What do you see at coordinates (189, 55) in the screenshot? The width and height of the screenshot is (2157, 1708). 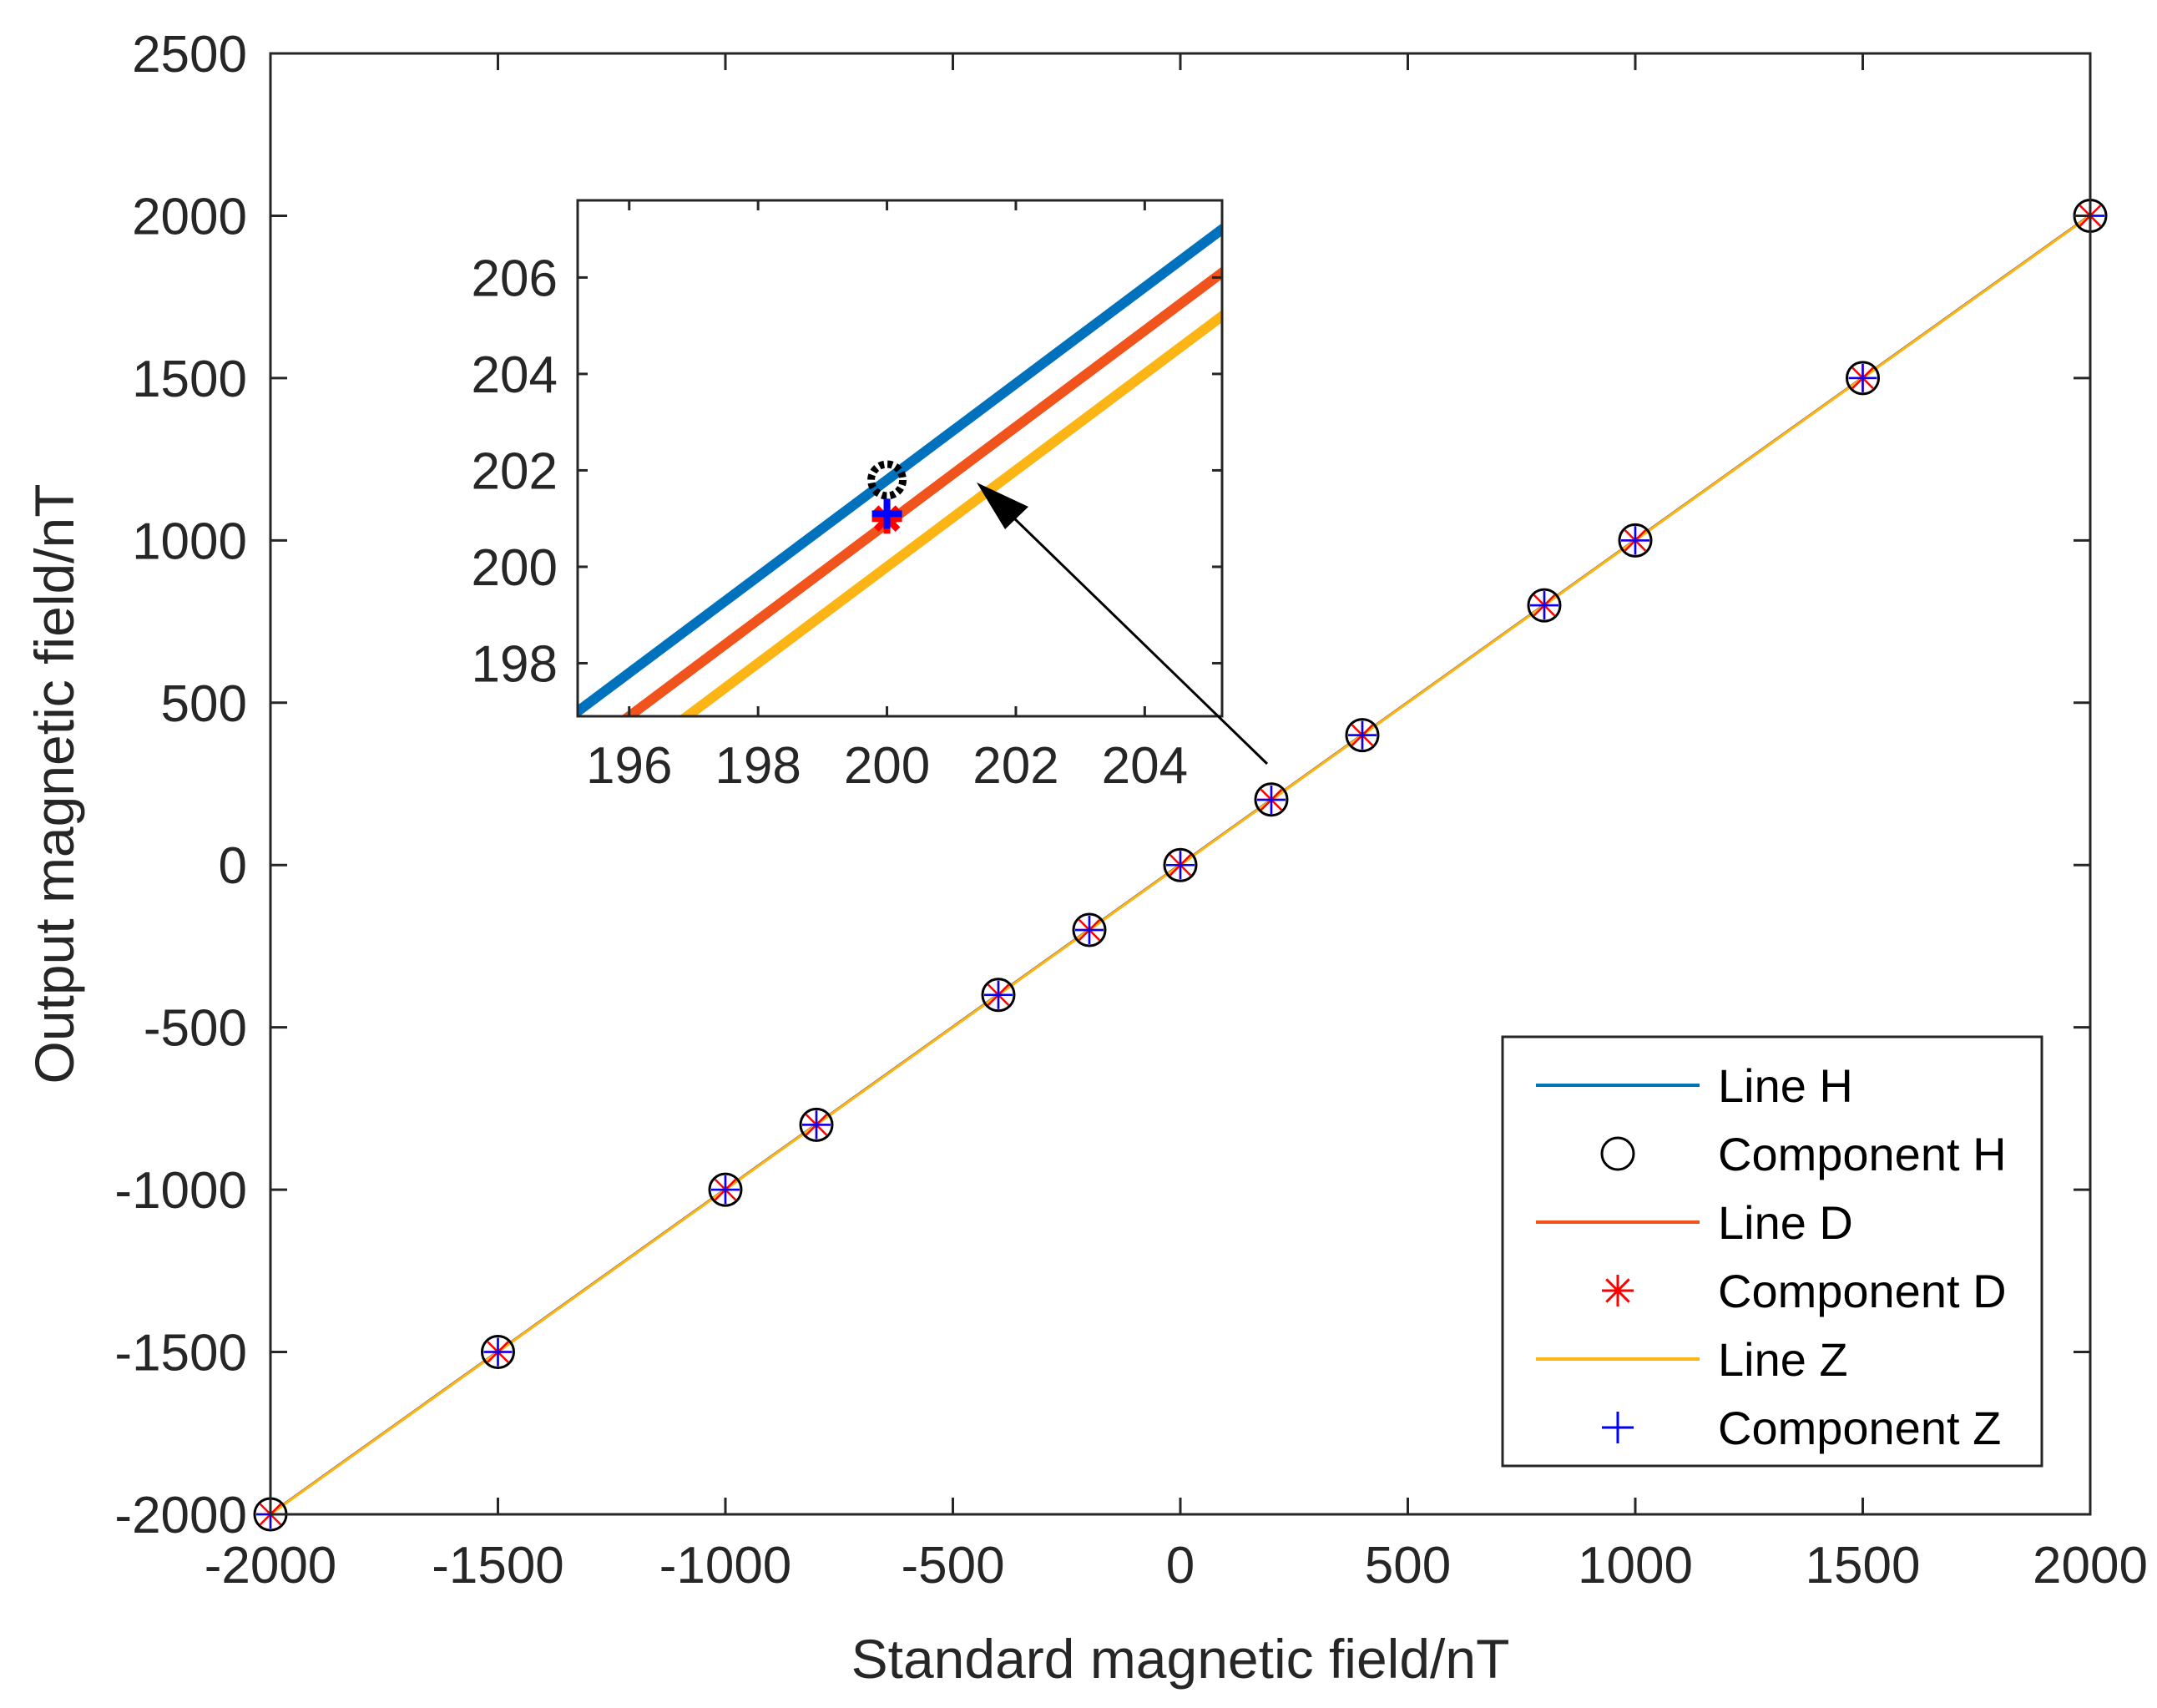 I see `y-tick-label: 2500` at bounding box center [189, 55].